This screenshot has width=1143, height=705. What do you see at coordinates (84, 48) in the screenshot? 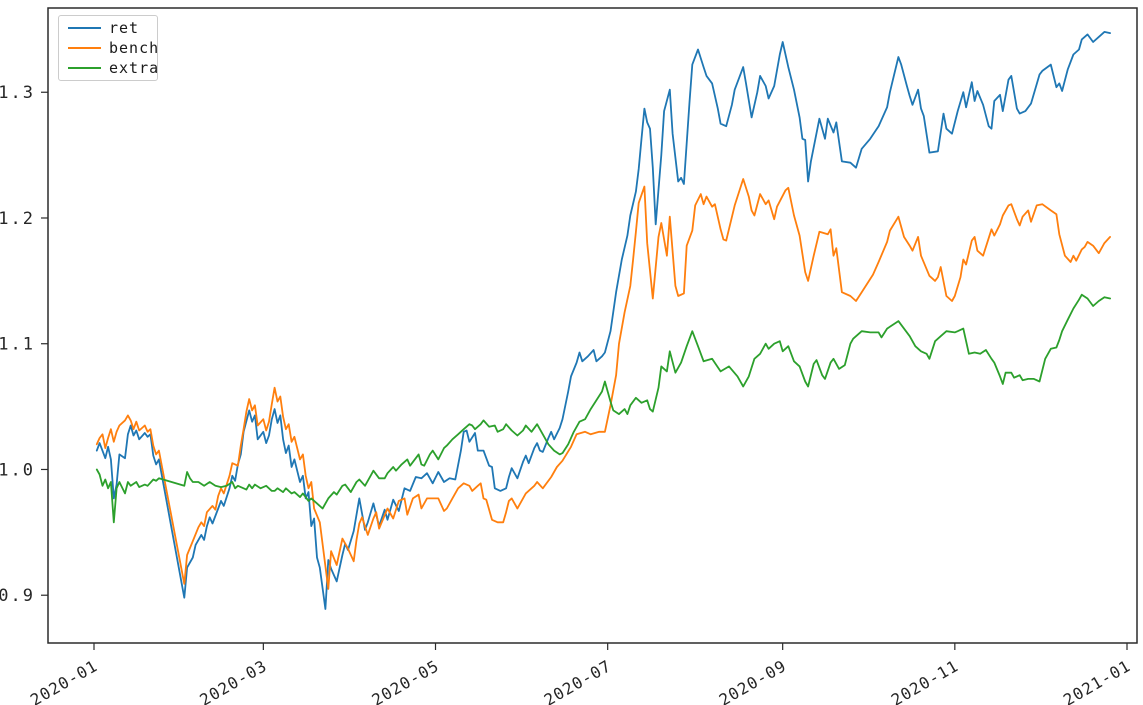
I see `bench-line-swatch` at bounding box center [84, 48].